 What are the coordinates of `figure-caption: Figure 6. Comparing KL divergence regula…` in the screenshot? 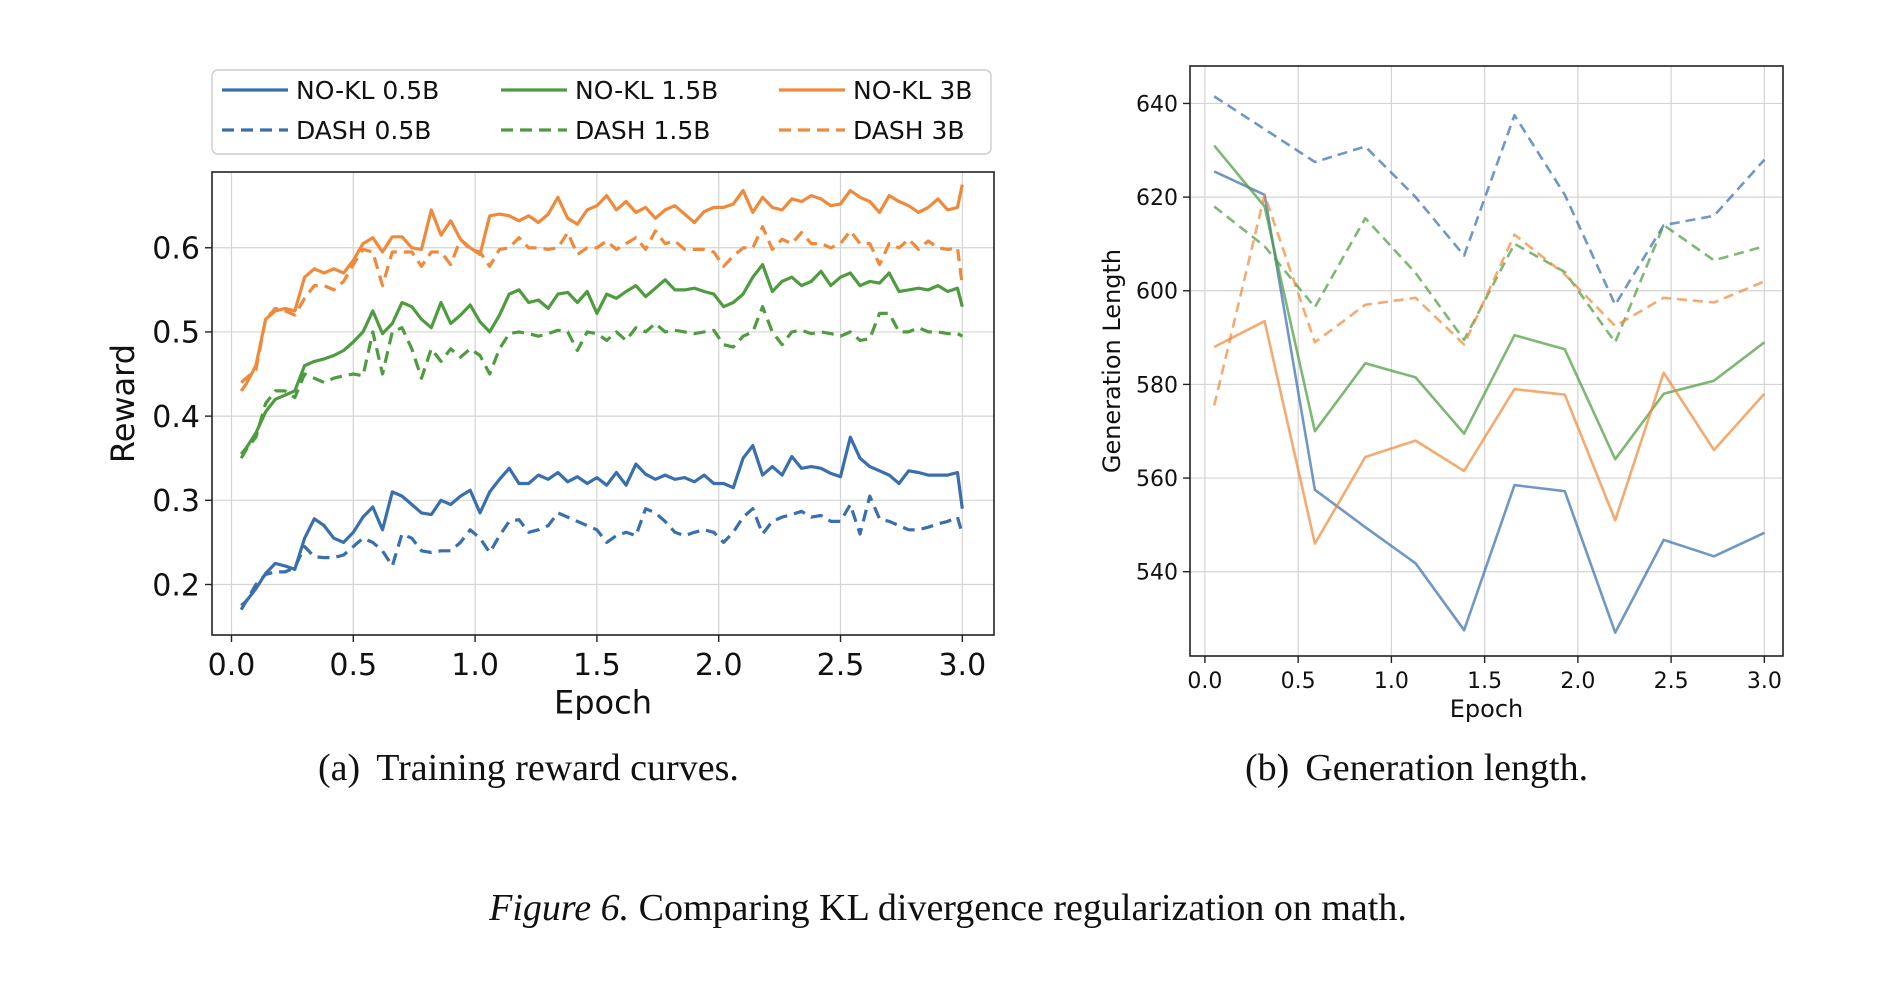 It's located at (948, 908).